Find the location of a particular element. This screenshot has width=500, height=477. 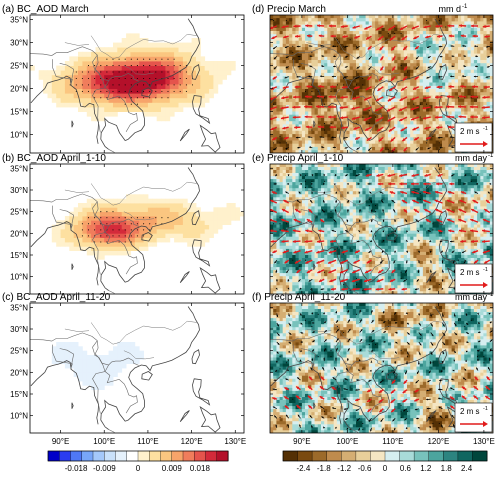

panel-e-map: 2 m s -1 is located at coordinates (381, 229).